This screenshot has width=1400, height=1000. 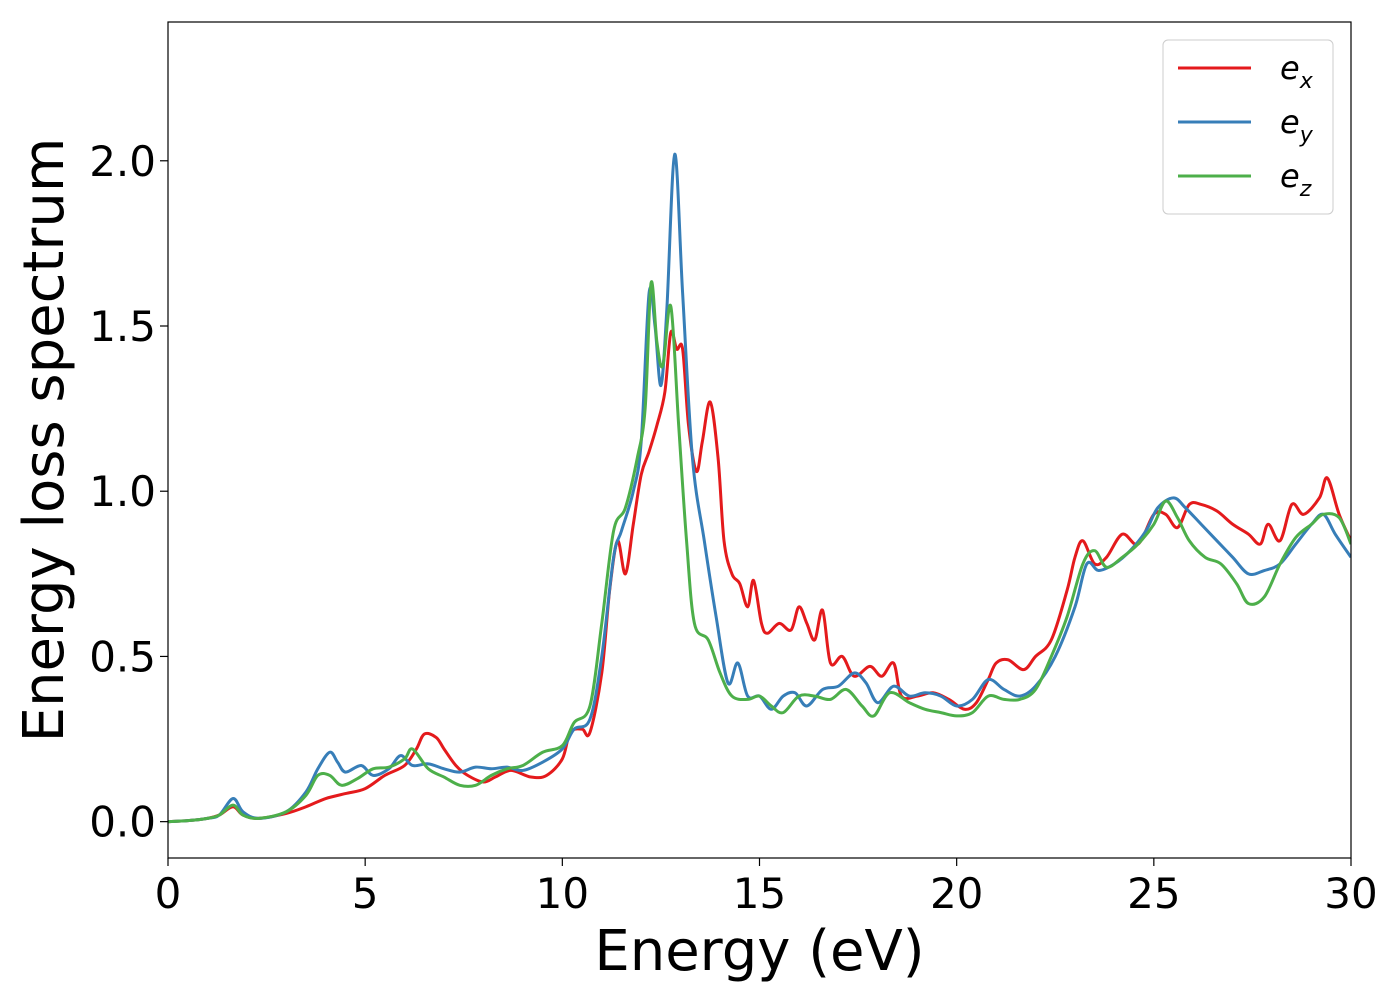 What do you see at coordinates (168, 893) in the screenshot?
I see `x-tick-label: 0` at bounding box center [168, 893].